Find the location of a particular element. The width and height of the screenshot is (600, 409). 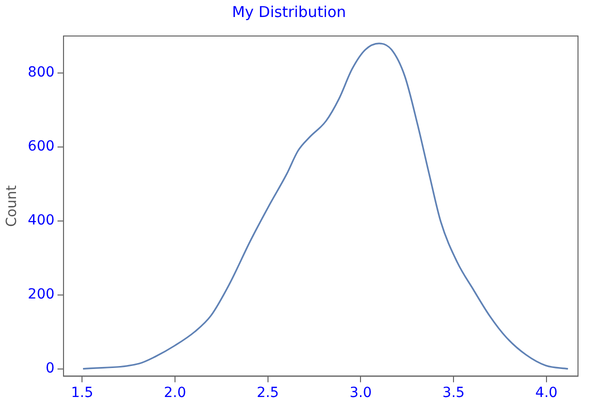

x-tick-label: 2.0 is located at coordinates (175, 393).